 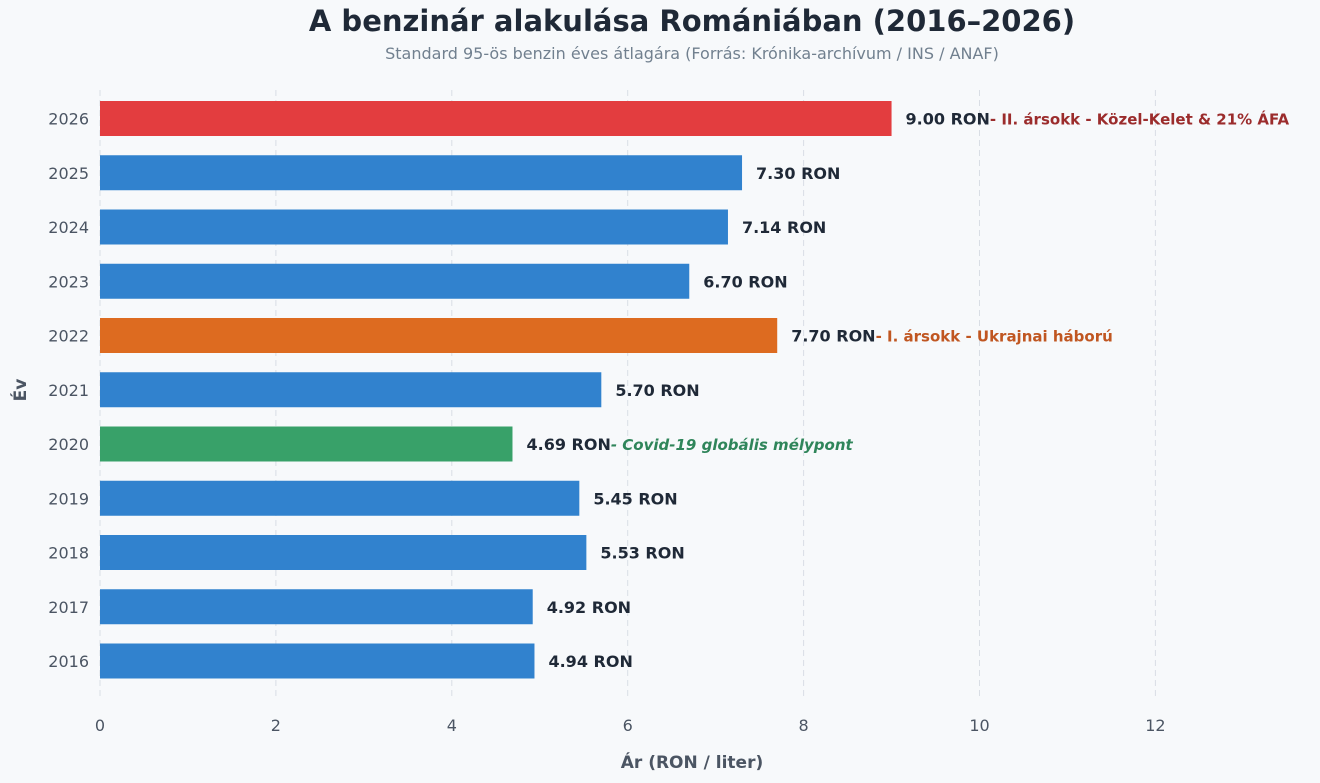 What do you see at coordinates (68, 498) in the screenshot?
I see `y-tick-label: 2019` at bounding box center [68, 498].